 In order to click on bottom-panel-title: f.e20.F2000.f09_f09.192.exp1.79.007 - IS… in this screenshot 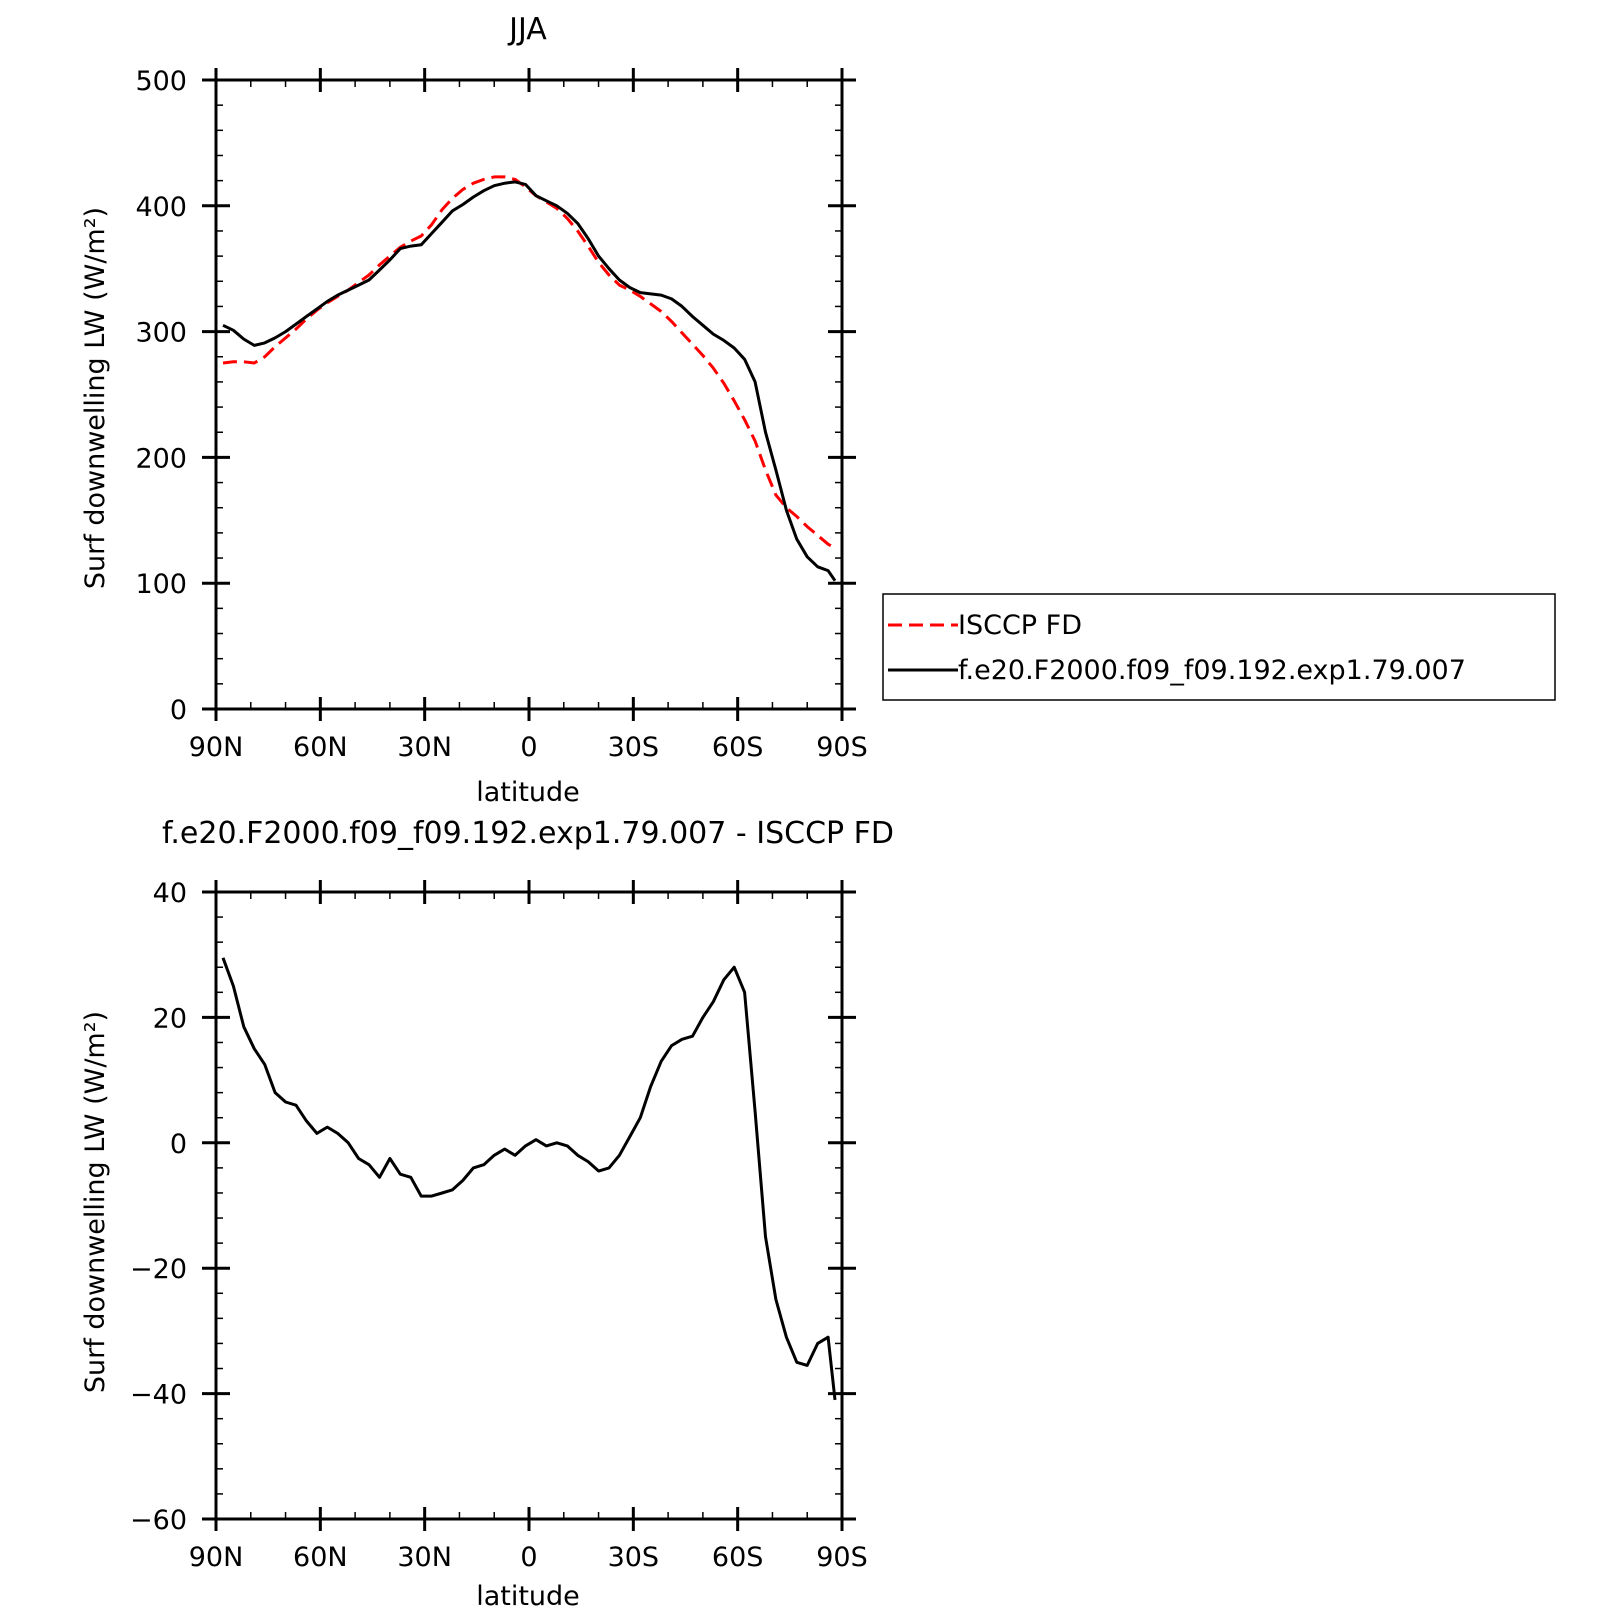, I will do `click(528, 833)`.